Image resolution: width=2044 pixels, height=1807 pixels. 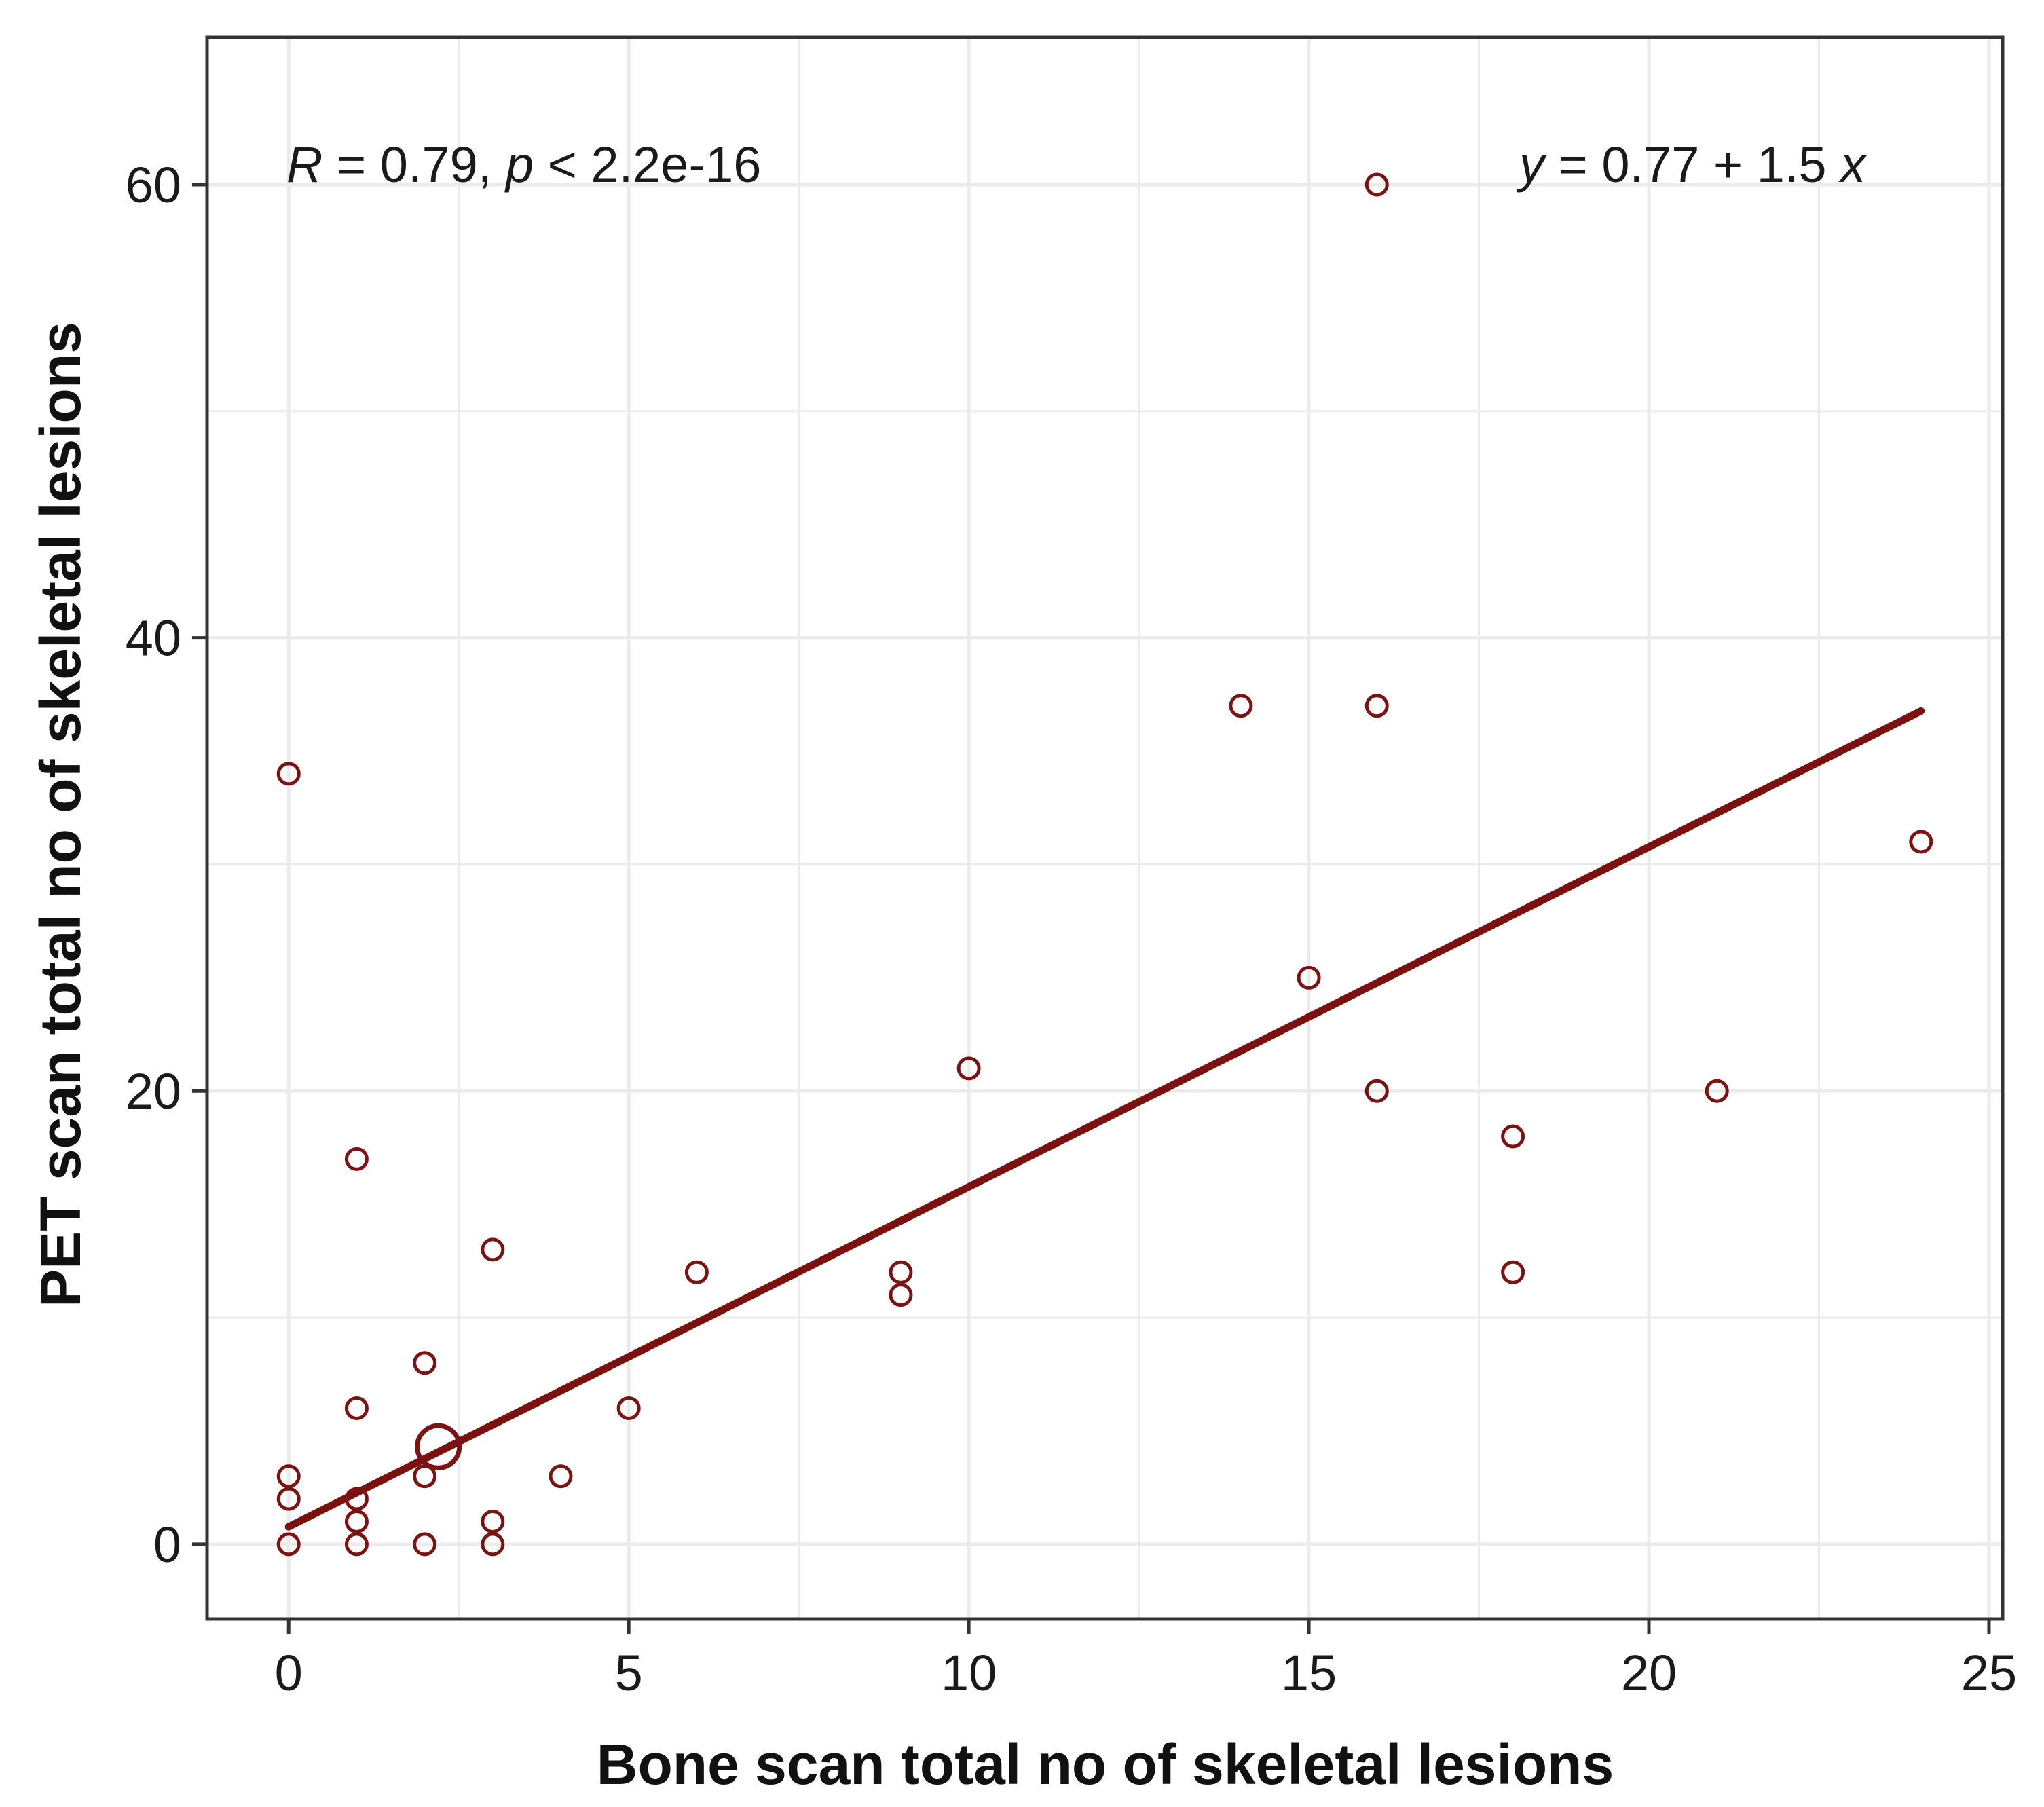 What do you see at coordinates (629, 1673) in the screenshot?
I see `x-tick-label: 5` at bounding box center [629, 1673].